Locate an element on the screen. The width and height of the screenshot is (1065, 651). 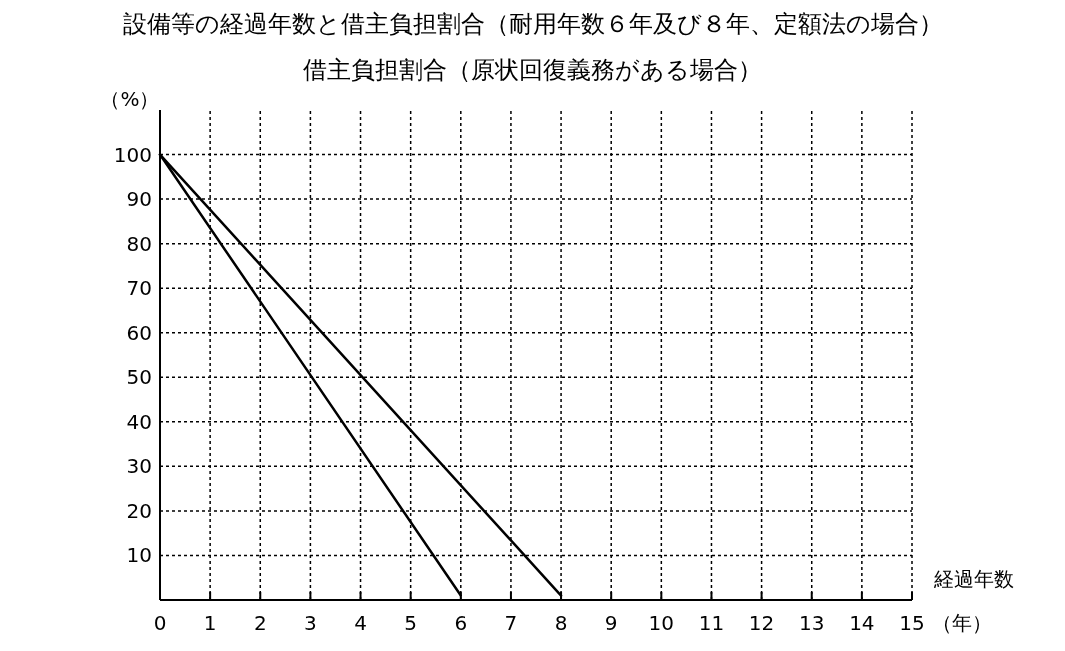
x-tick-label: 1 is located at coordinates (210, 623).